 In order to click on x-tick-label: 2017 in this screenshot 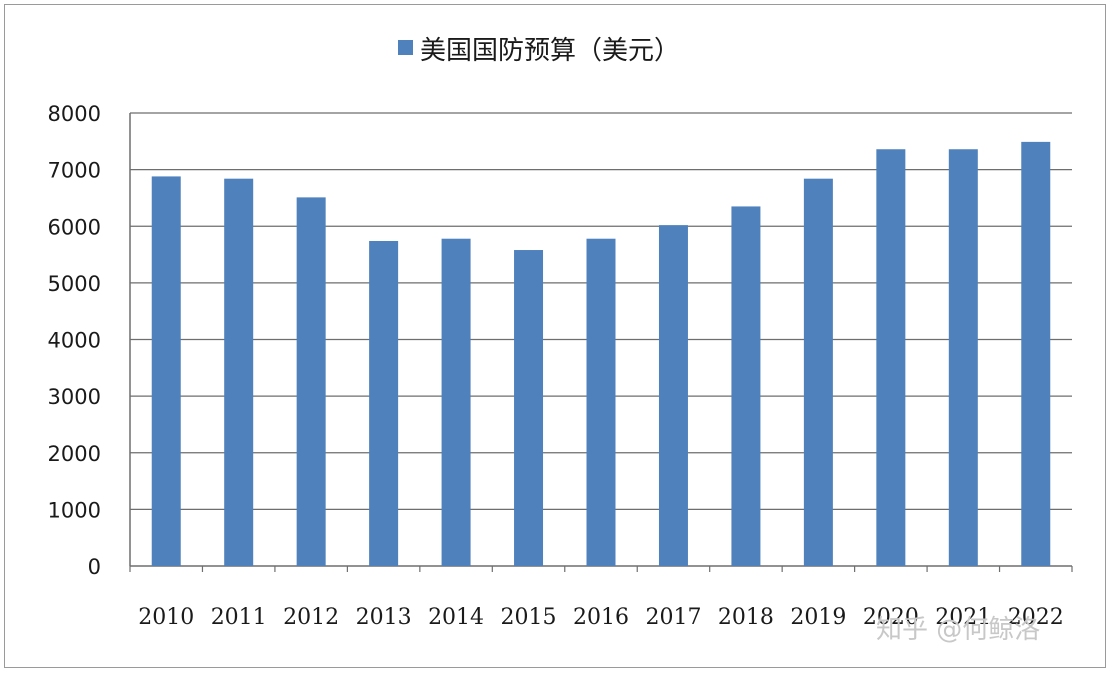, I will do `click(673, 617)`.